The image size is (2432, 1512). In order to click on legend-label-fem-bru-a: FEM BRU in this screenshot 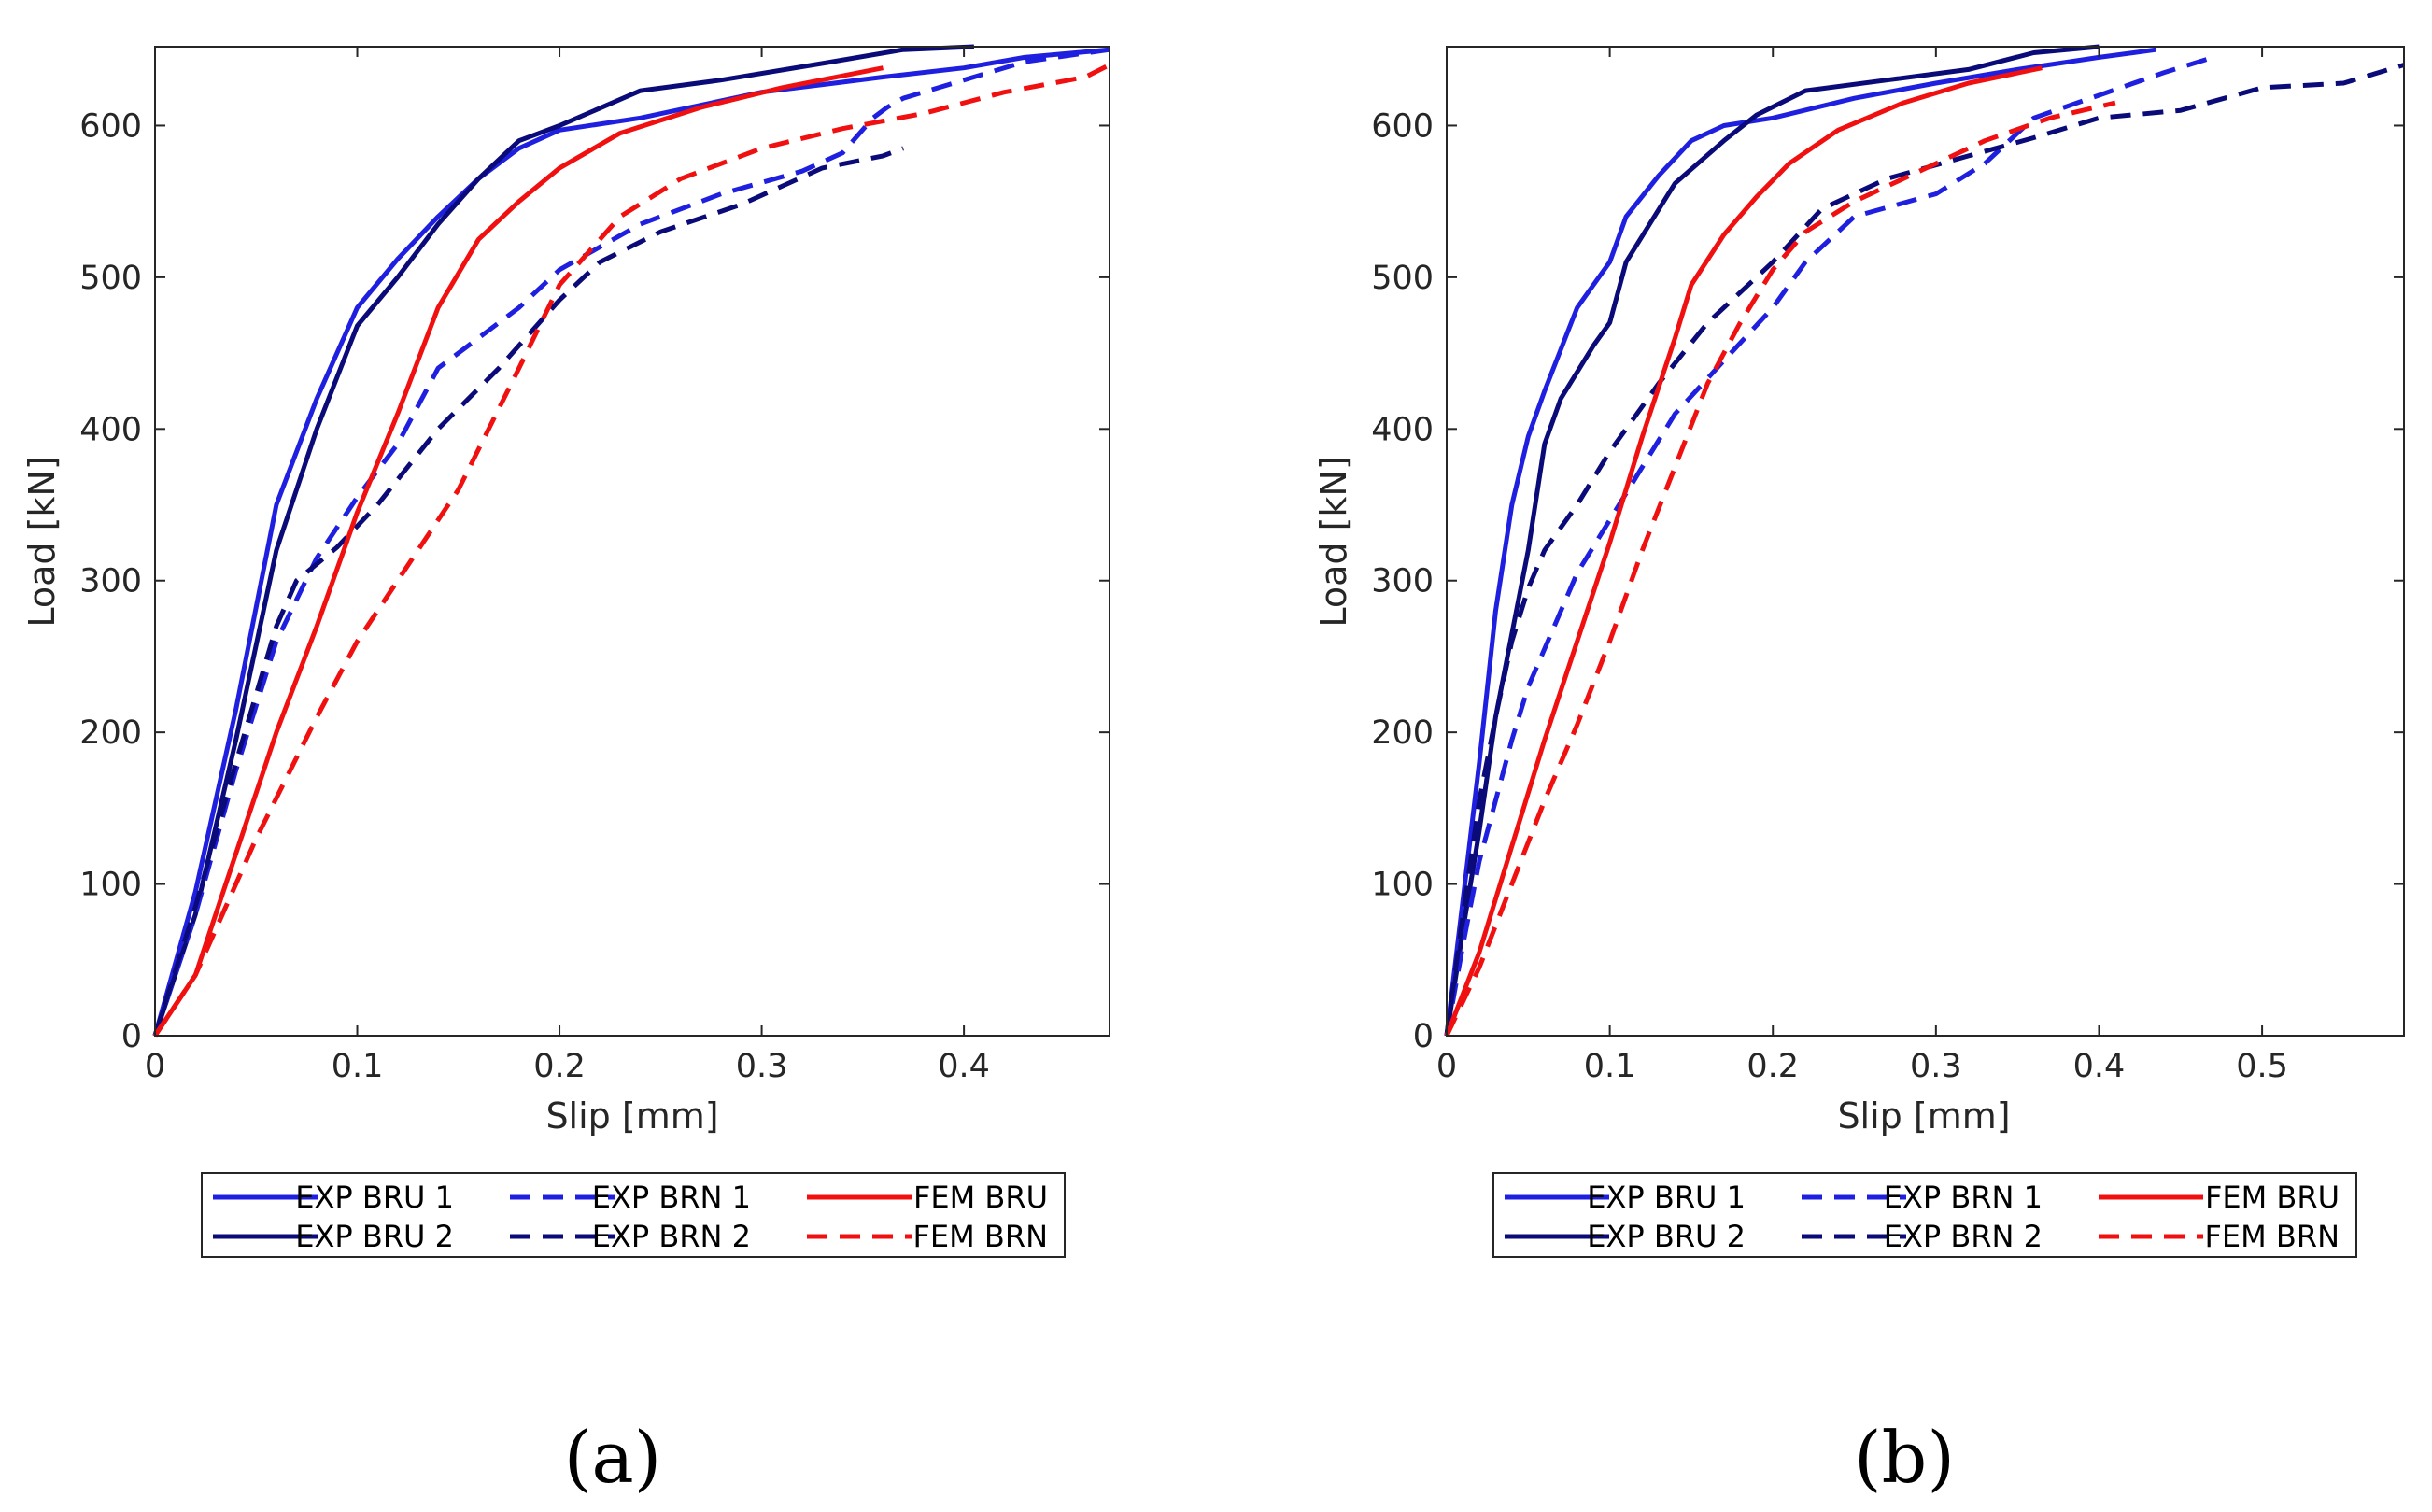, I will do `click(980, 1197)`.